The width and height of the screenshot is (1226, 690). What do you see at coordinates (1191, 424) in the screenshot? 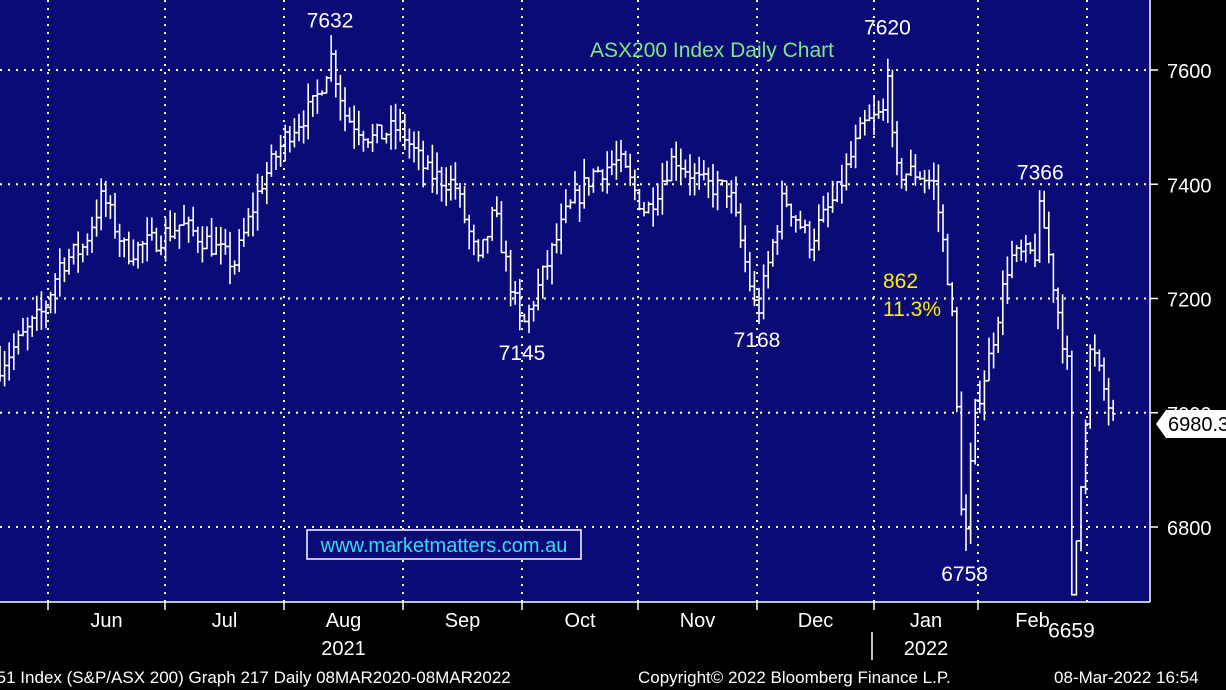
I see `last-price-tag: 6980.3` at bounding box center [1191, 424].